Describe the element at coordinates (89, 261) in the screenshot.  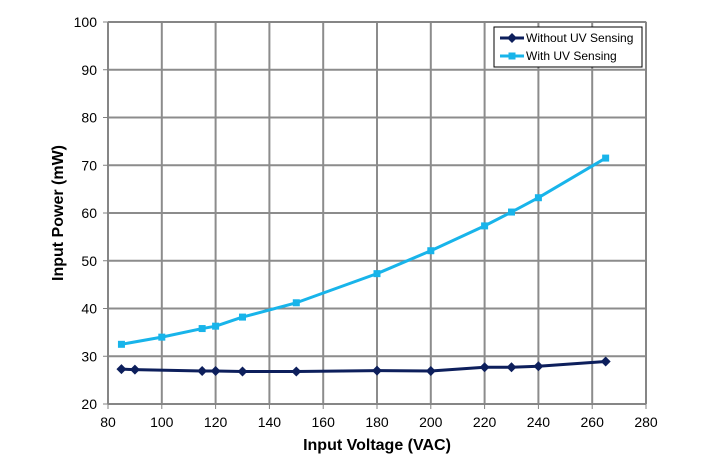
I see `y-tick-label: 50` at that location.